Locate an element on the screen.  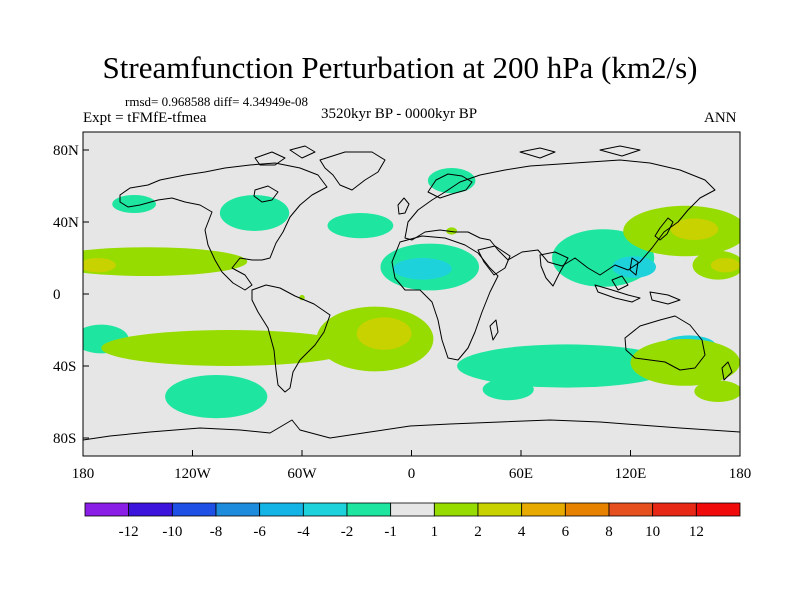
colorbar-label-7: 1 is located at coordinates (435, 532).